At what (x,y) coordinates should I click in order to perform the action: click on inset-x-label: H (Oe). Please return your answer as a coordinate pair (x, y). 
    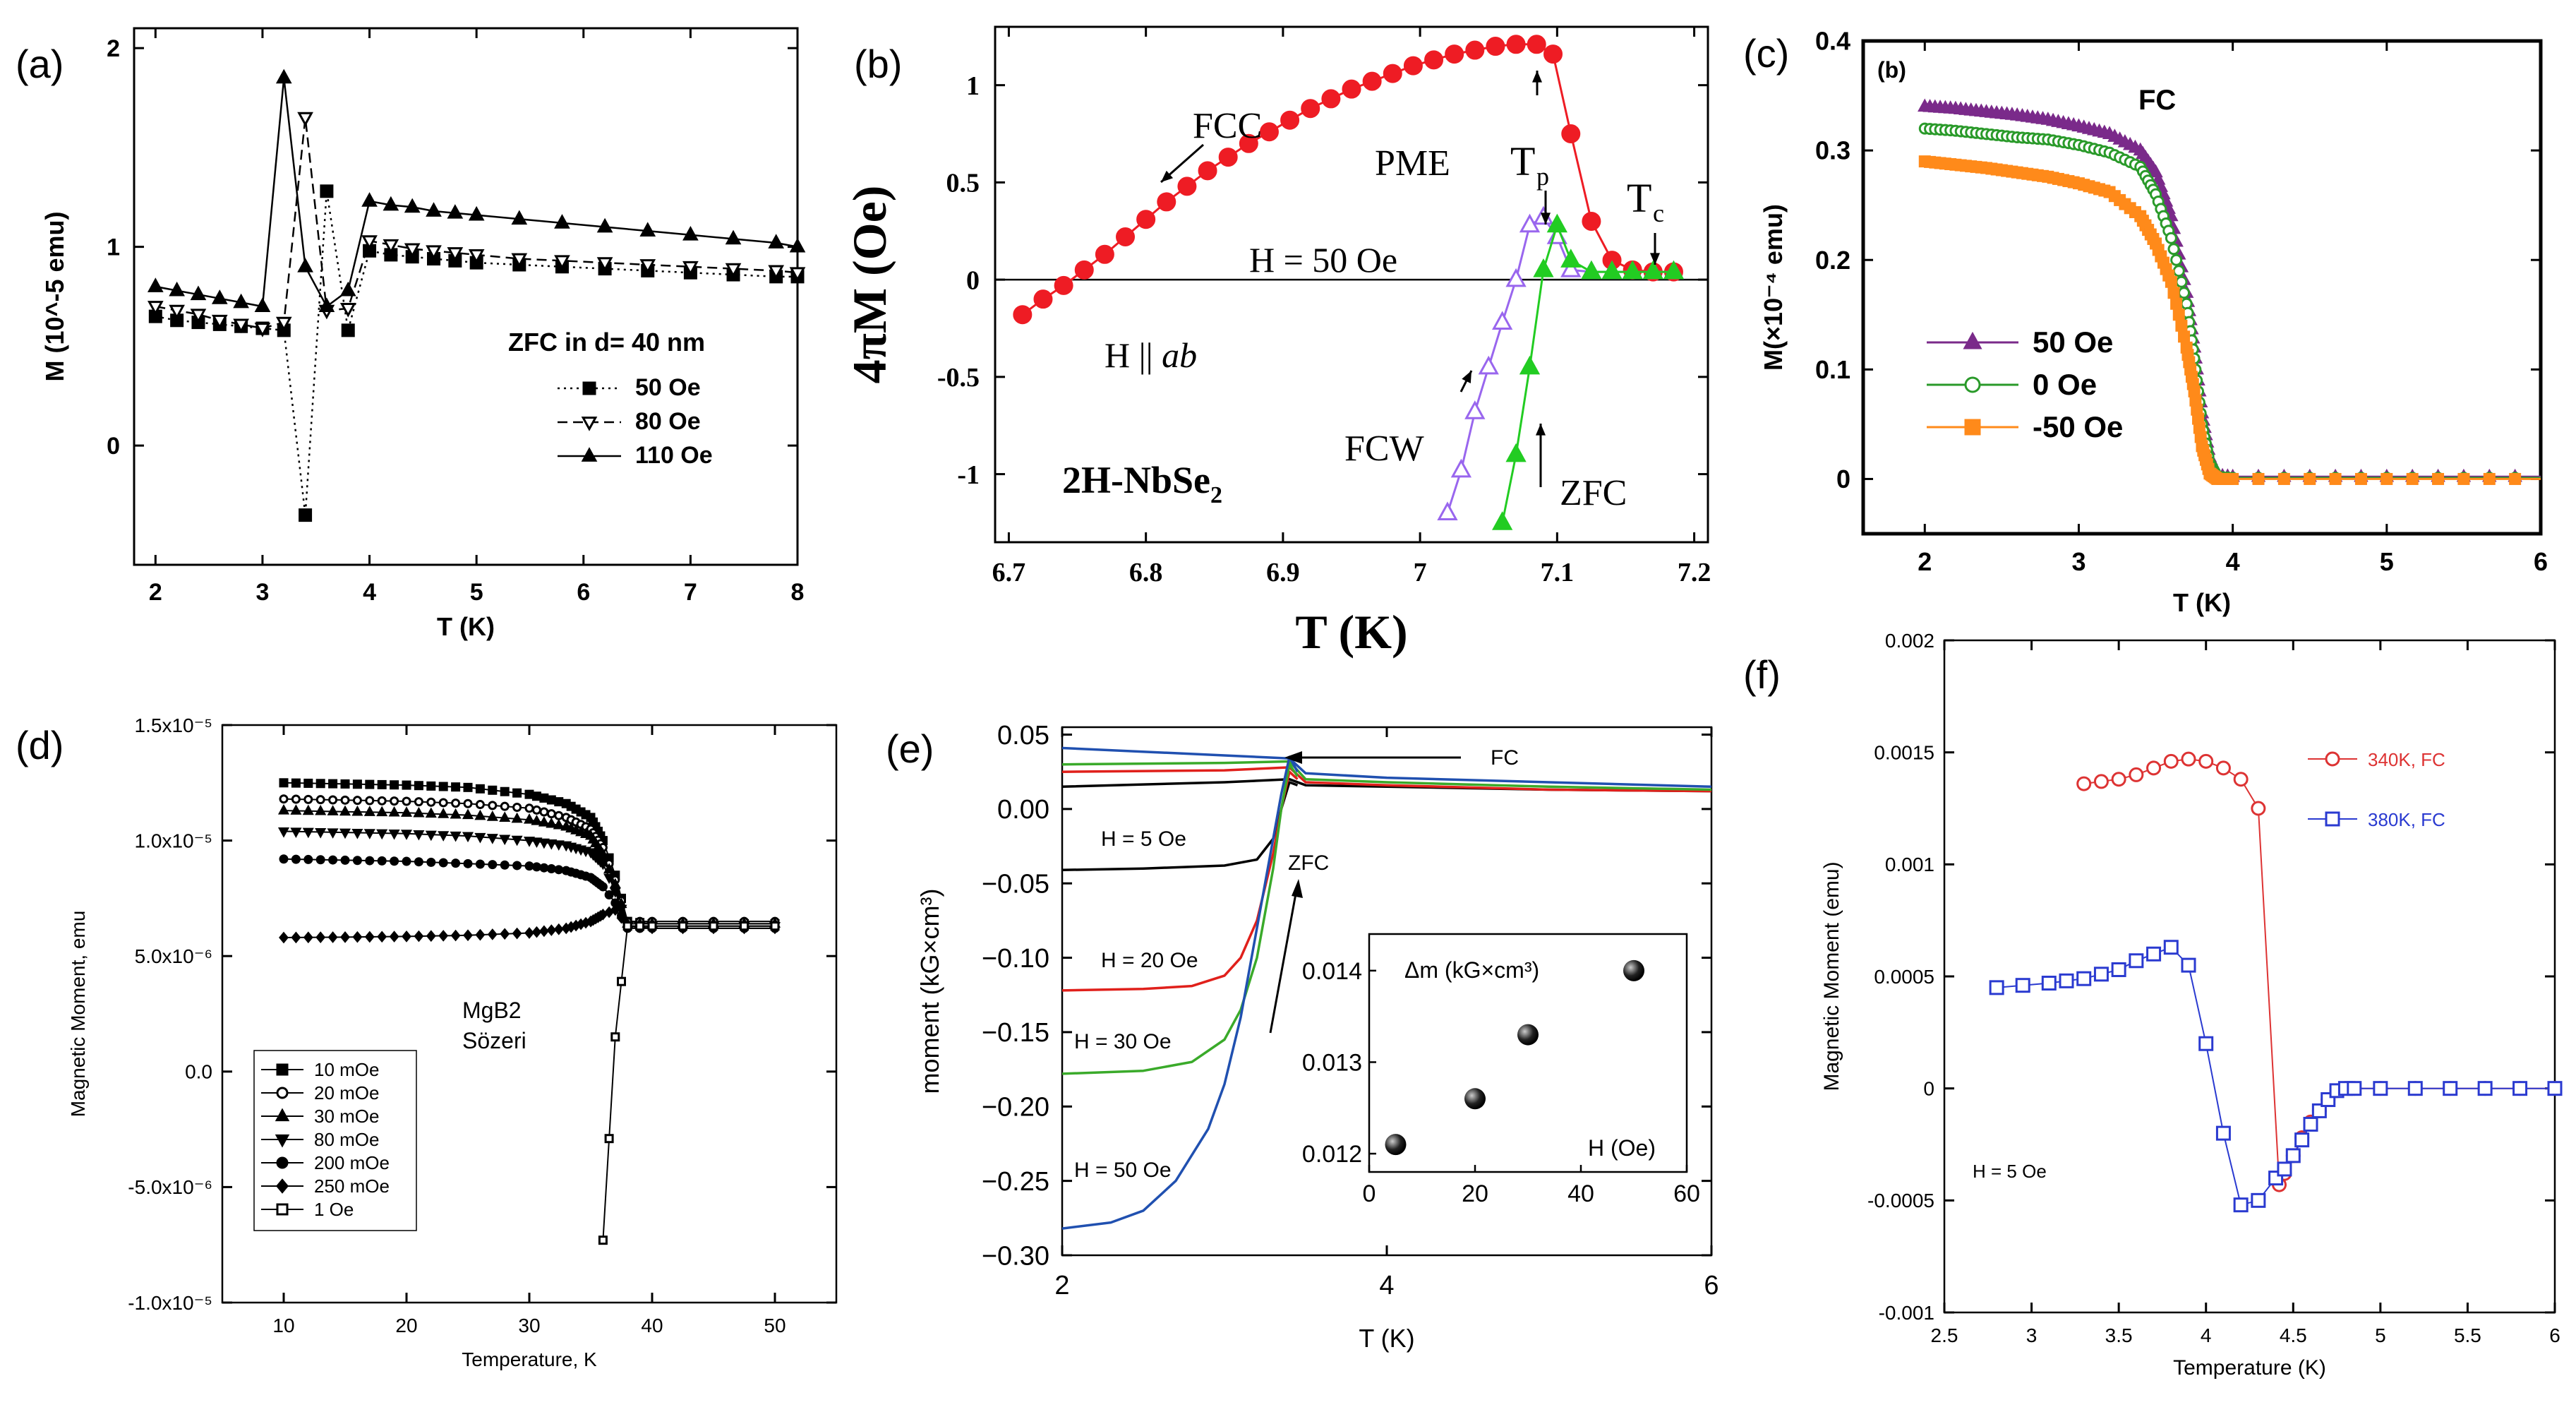
    Looking at the image, I should click on (1622, 1148).